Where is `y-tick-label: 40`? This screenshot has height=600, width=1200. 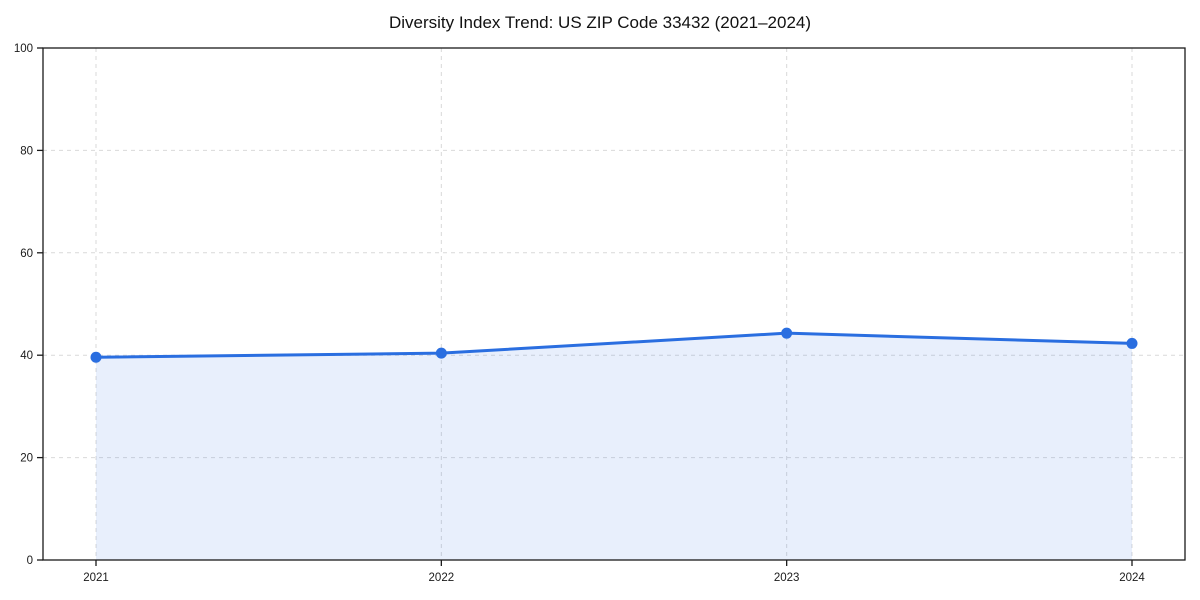
y-tick-label: 40 is located at coordinates (26, 356).